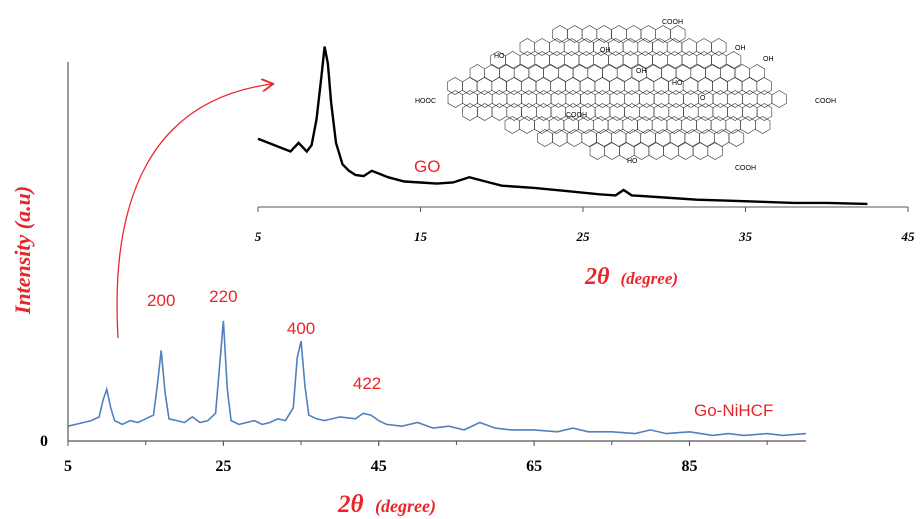 This screenshot has height=519, width=924. Describe the element at coordinates (416, 458) in the screenshot. I see `main-x-ticks: 5 25 45 65 85` at that location.